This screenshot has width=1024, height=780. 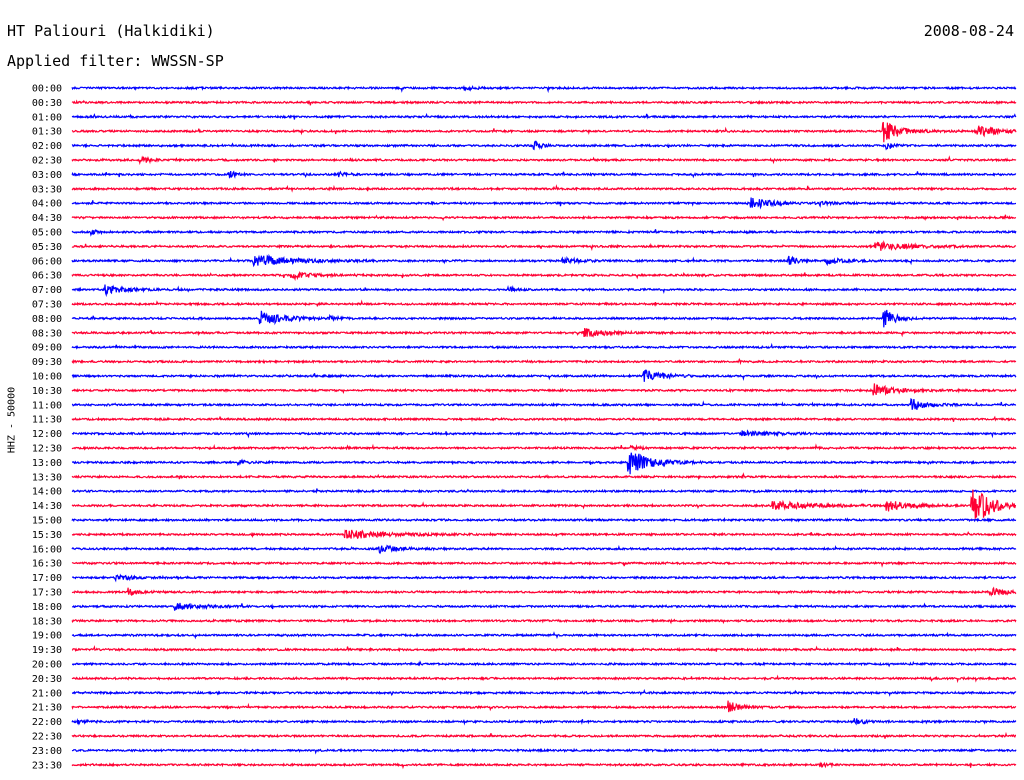 I want to click on row-time-label: 18:30, so click(x=47, y=621).